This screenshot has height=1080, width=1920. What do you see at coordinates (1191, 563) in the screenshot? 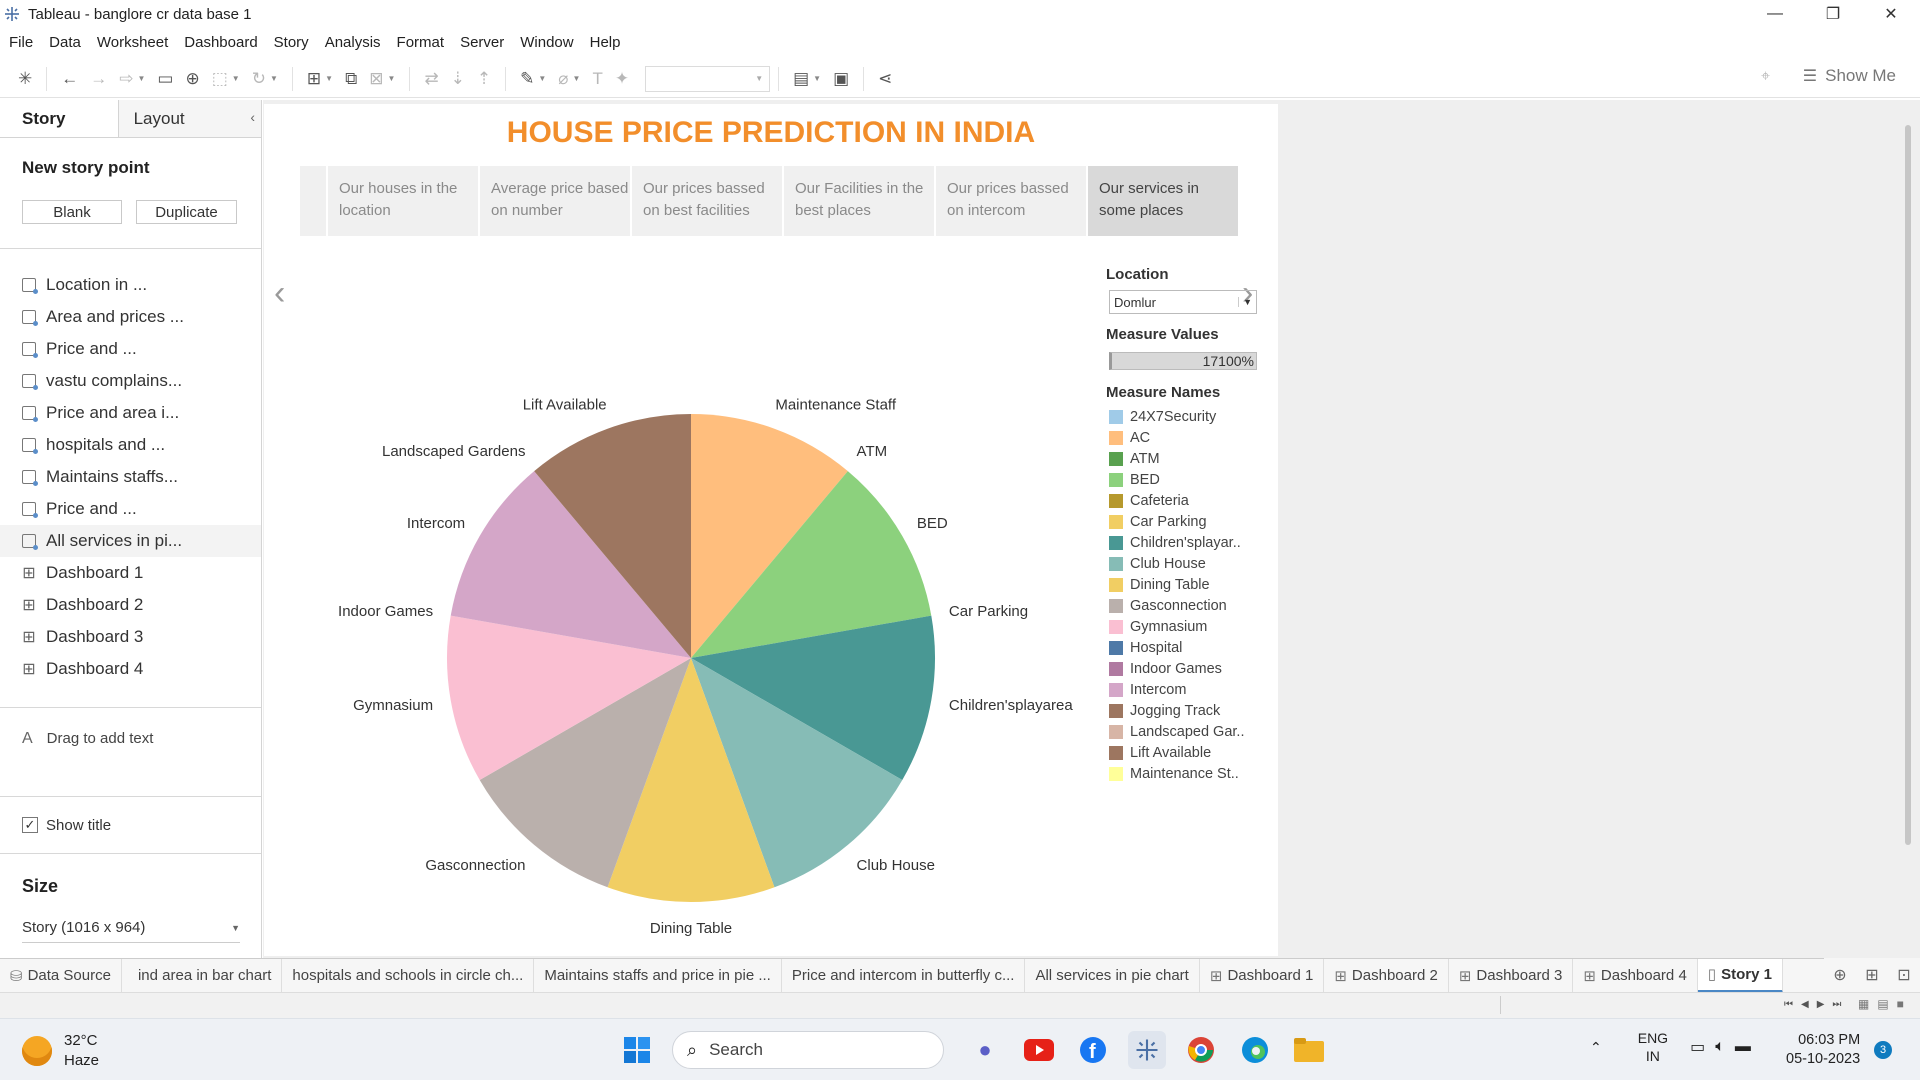
I see `legend-item: Club House` at bounding box center [1191, 563].